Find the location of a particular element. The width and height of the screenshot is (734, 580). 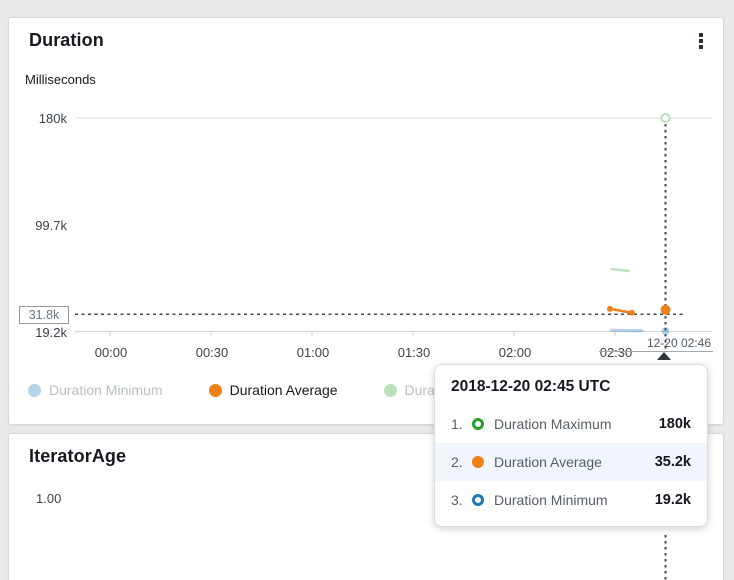

iteratorage-card-title: IteratorAge is located at coordinates (78, 456).